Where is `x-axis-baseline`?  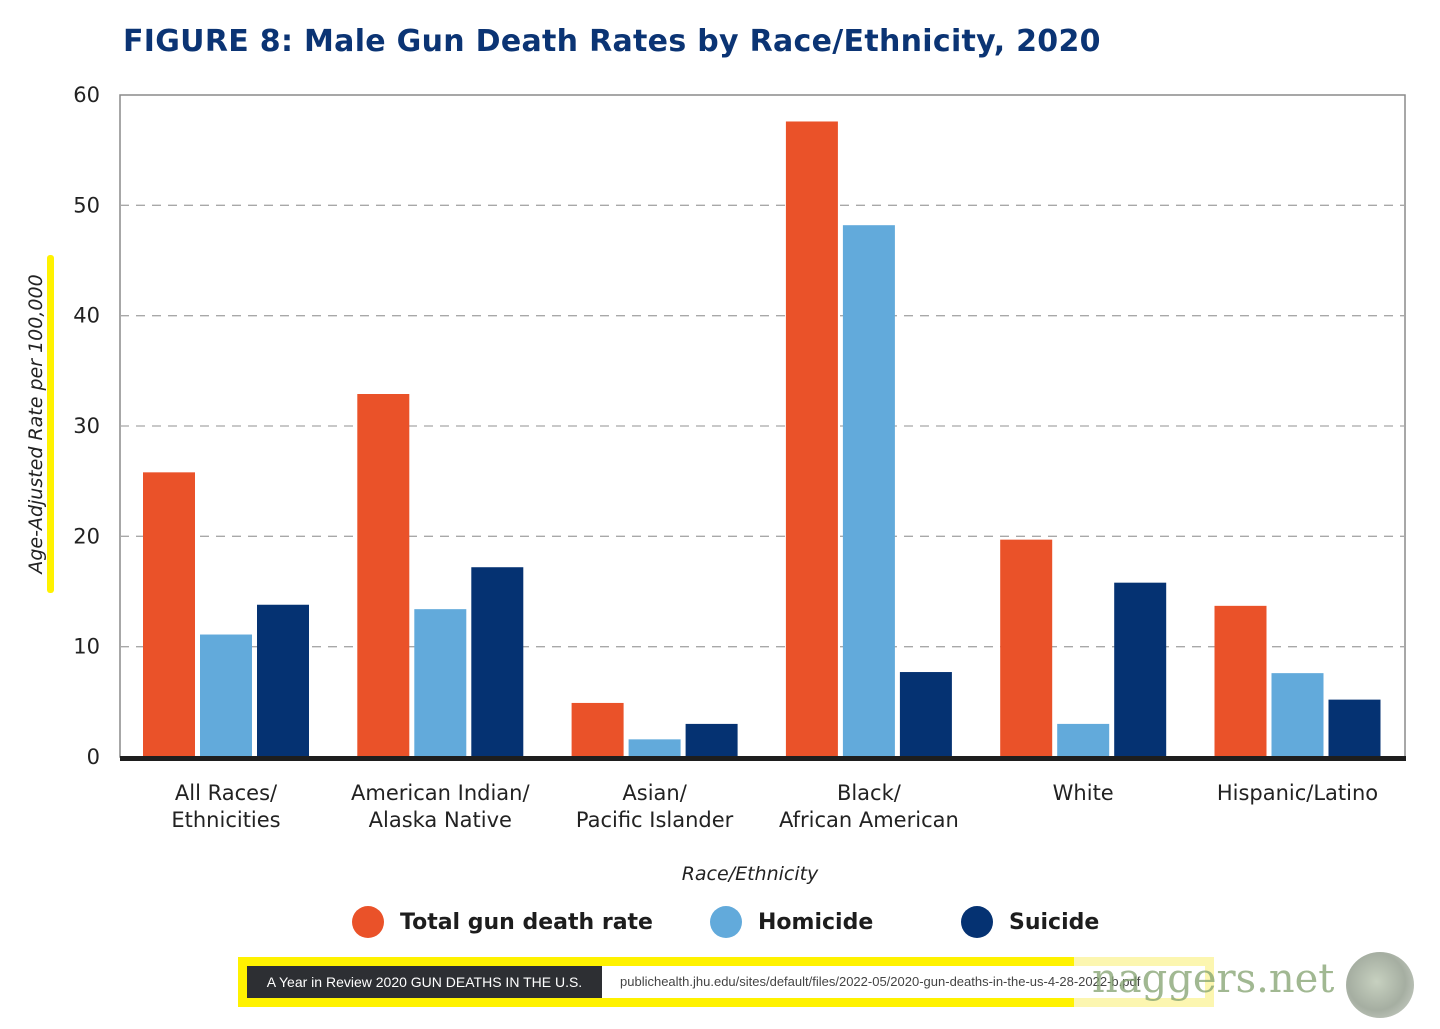 x-axis-baseline is located at coordinates (763, 758).